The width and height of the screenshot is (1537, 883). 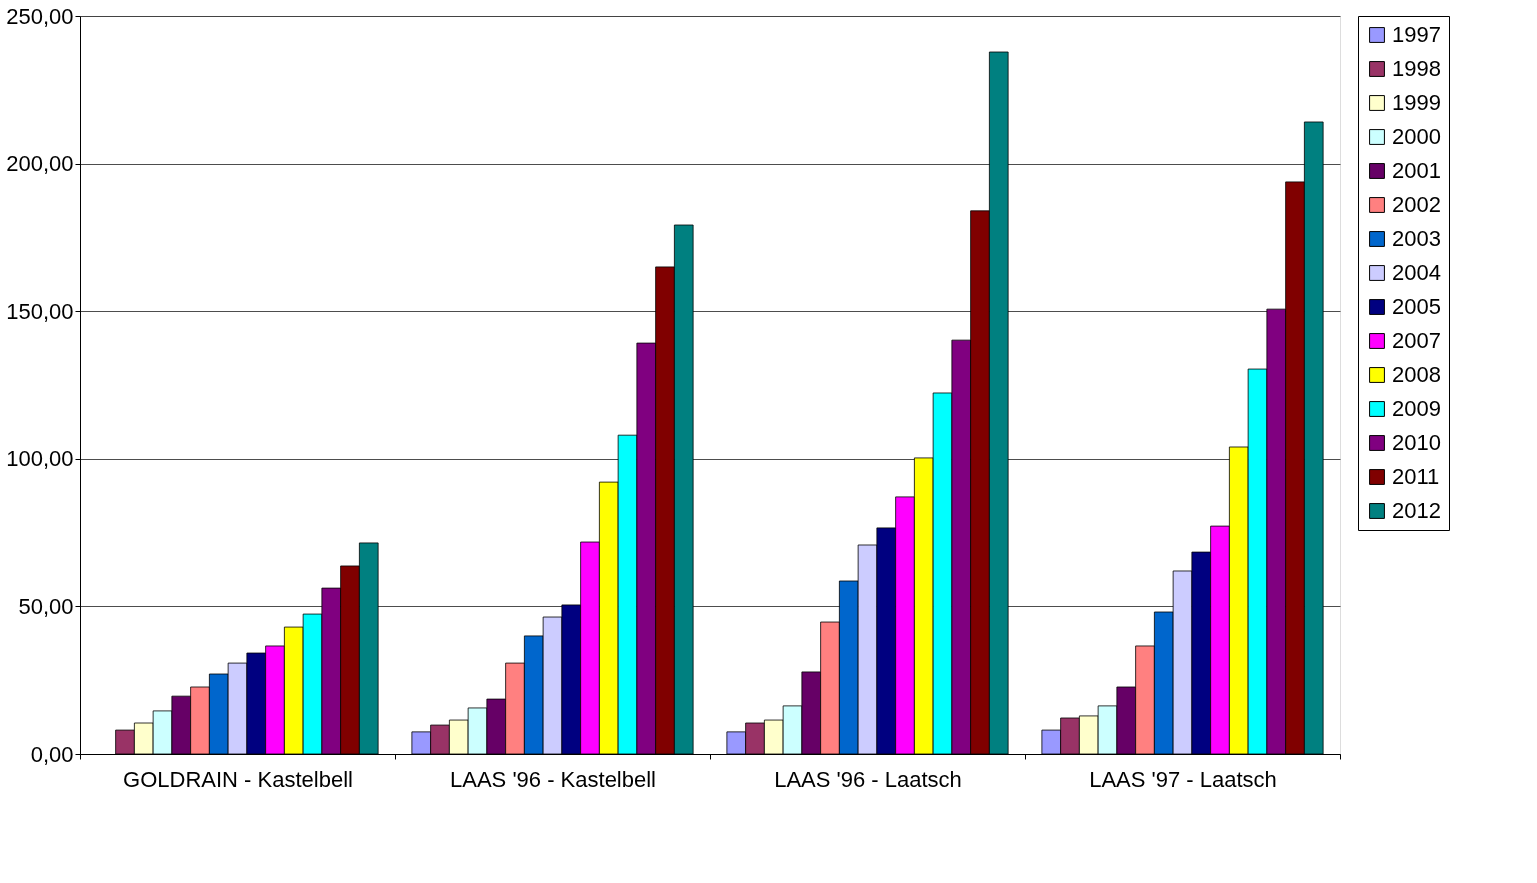 I want to click on y-tick-label: 200,00, so click(x=40, y=164).